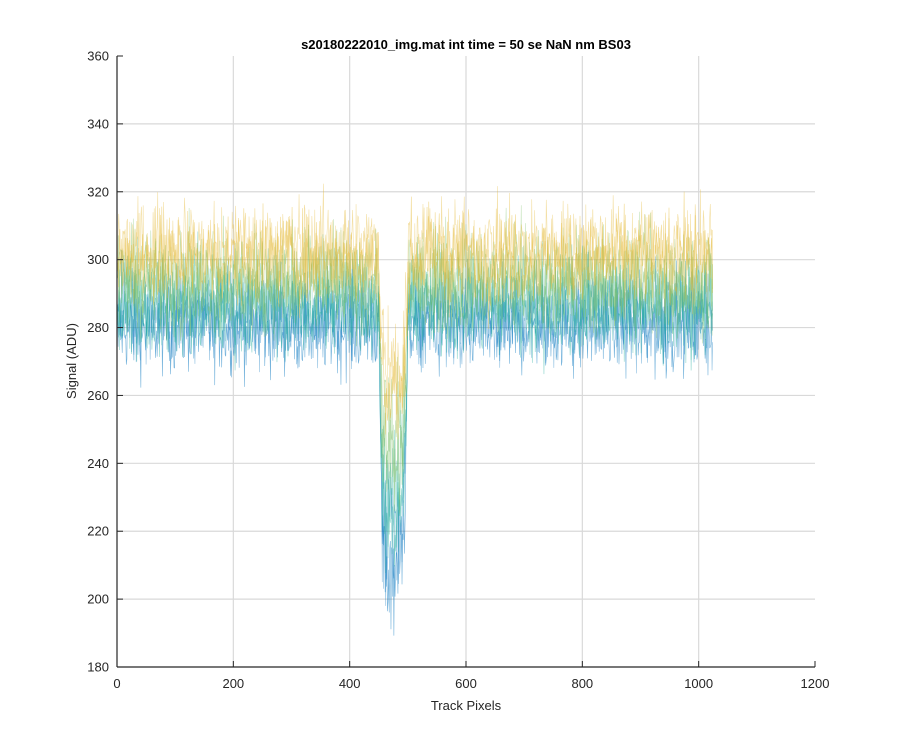 The width and height of the screenshot is (900, 750). I want to click on x-tick-label: 1000, so click(698, 683).